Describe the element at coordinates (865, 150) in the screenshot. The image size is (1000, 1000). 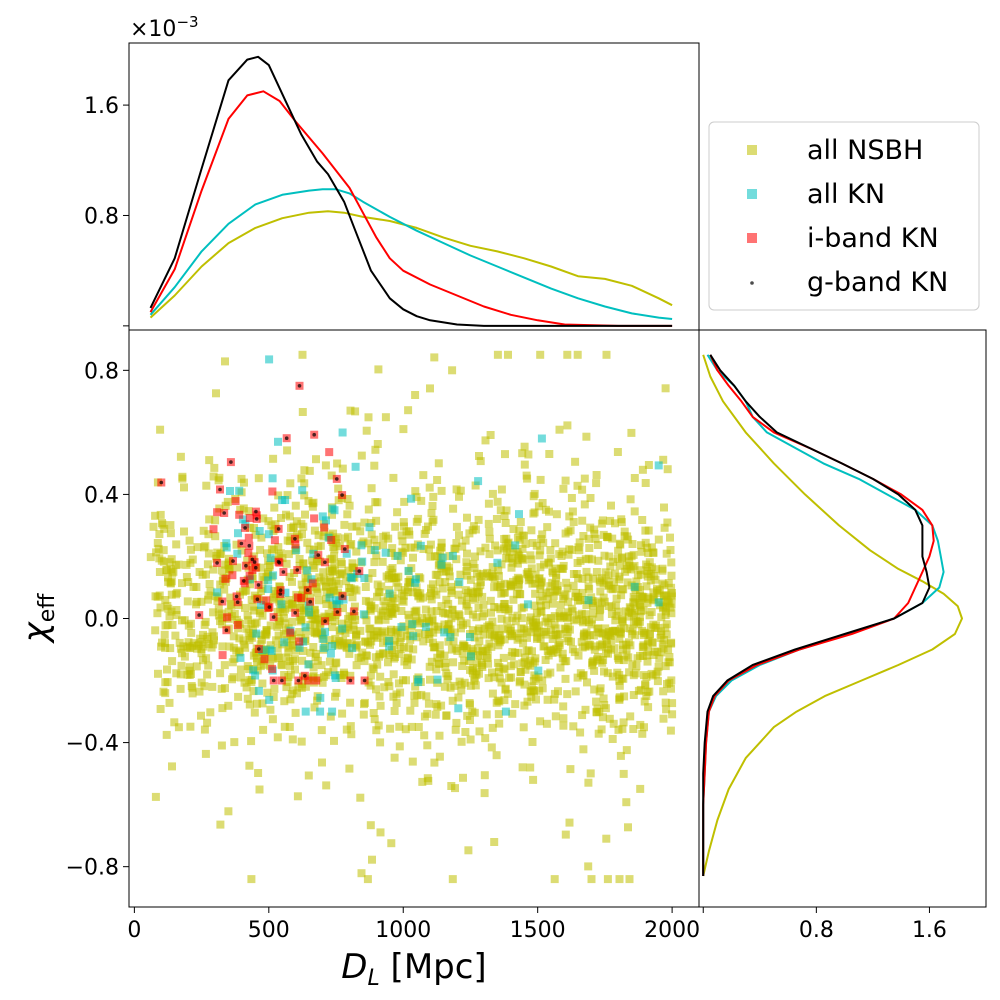
I see `legend-label-all-nsbh: all NSBH` at that location.